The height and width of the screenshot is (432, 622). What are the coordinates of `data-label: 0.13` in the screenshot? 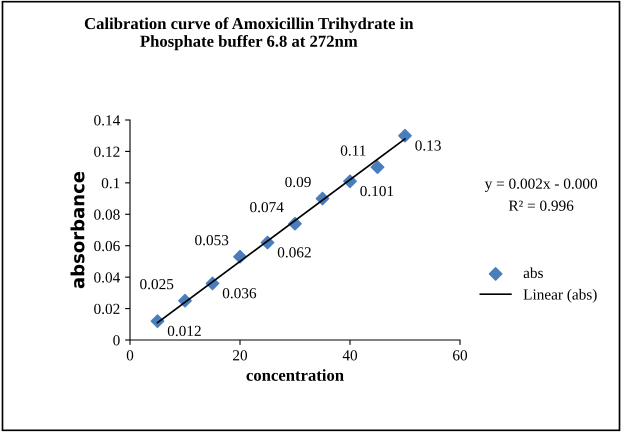 It's located at (428, 145).